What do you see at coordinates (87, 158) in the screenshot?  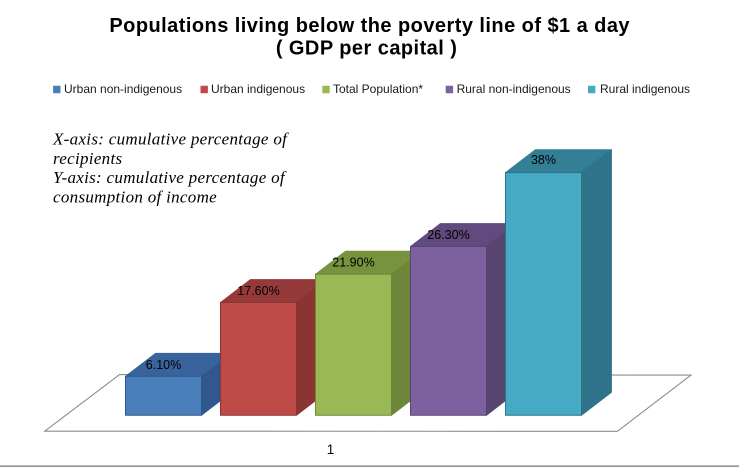 I see `svg-text: recipients` at bounding box center [87, 158].